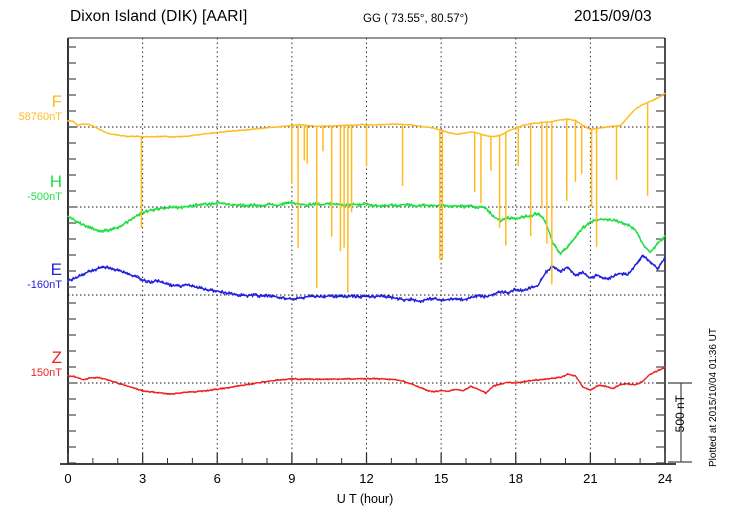 This screenshot has width=730, height=520. What do you see at coordinates (515, 478) in the screenshot?
I see `x-tick-label: 18` at bounding box center [515, 478].